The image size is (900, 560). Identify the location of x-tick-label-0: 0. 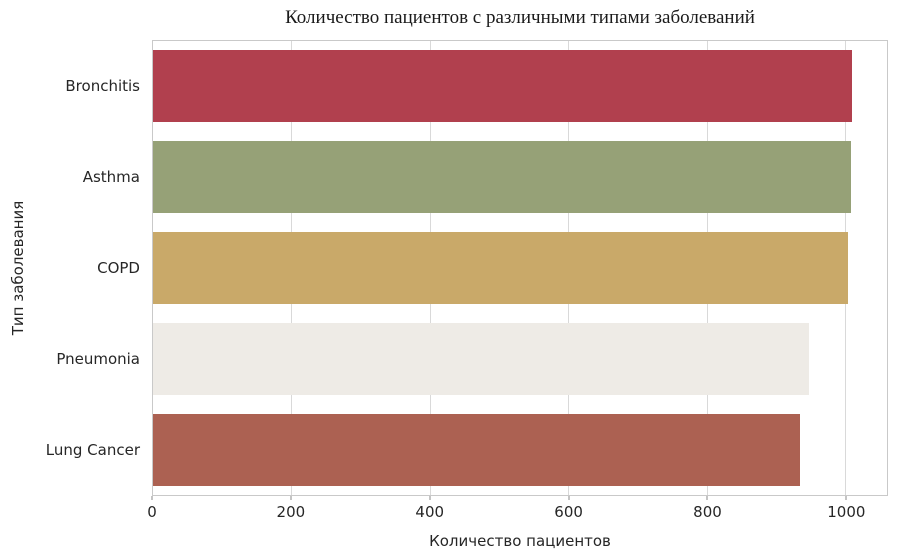
(152, 512).